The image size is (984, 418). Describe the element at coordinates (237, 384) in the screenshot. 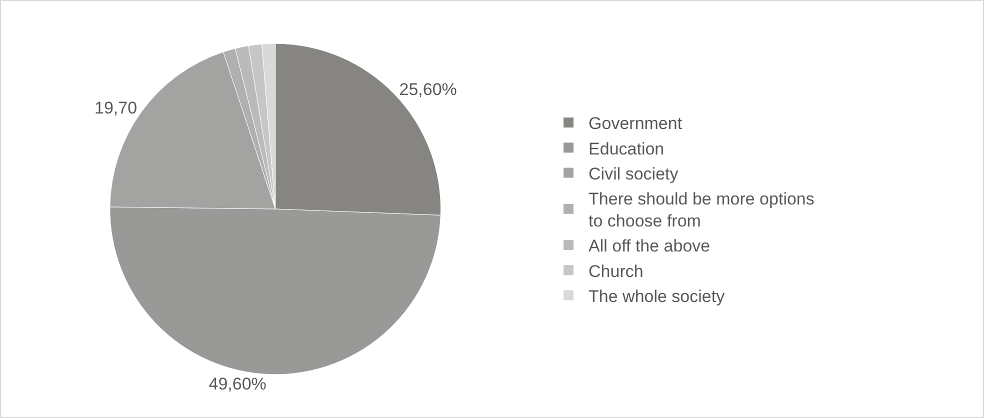

I see `data-label: 49,60%` at that location.